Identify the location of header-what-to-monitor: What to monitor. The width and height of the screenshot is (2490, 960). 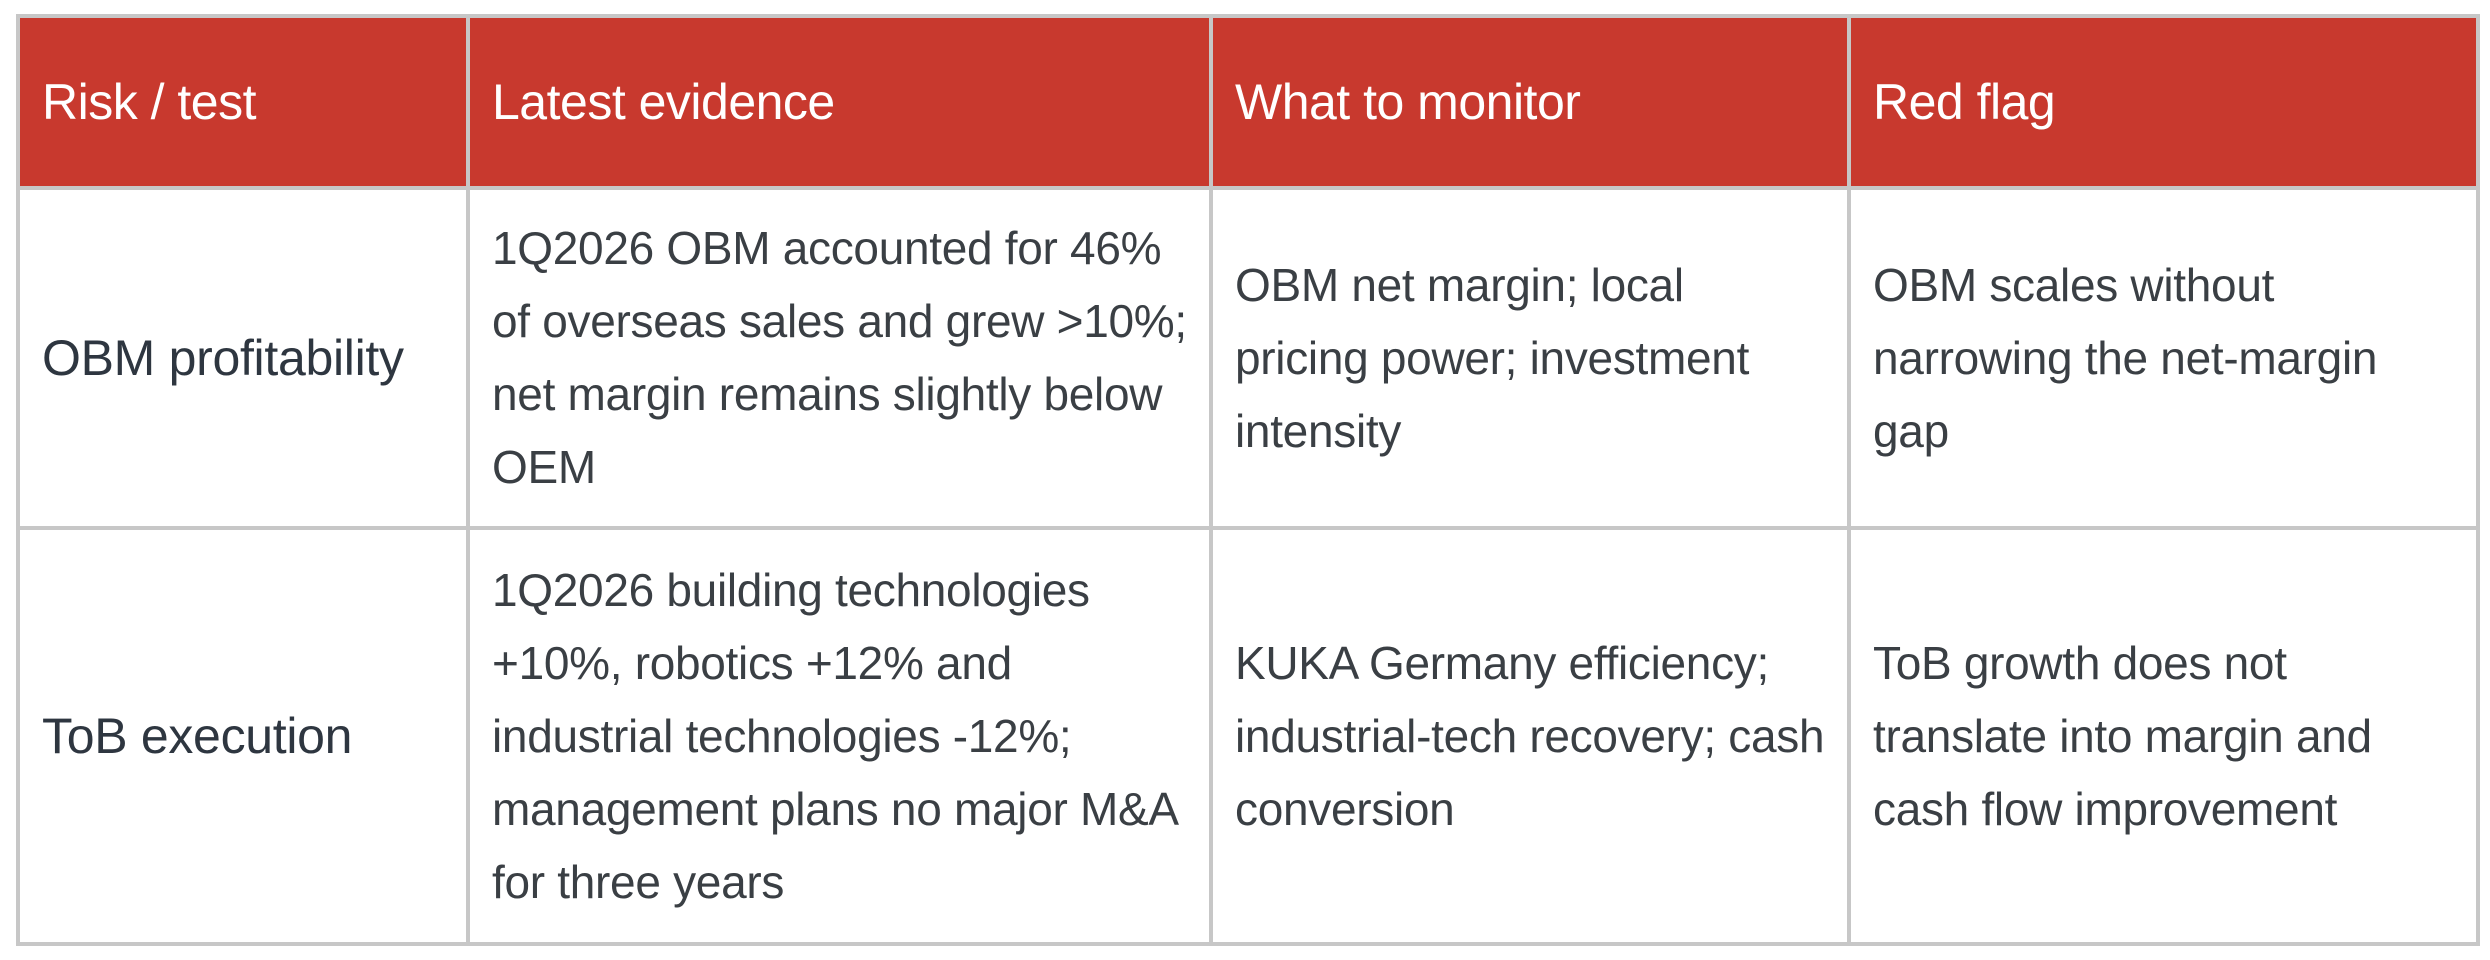
(1530, 102).